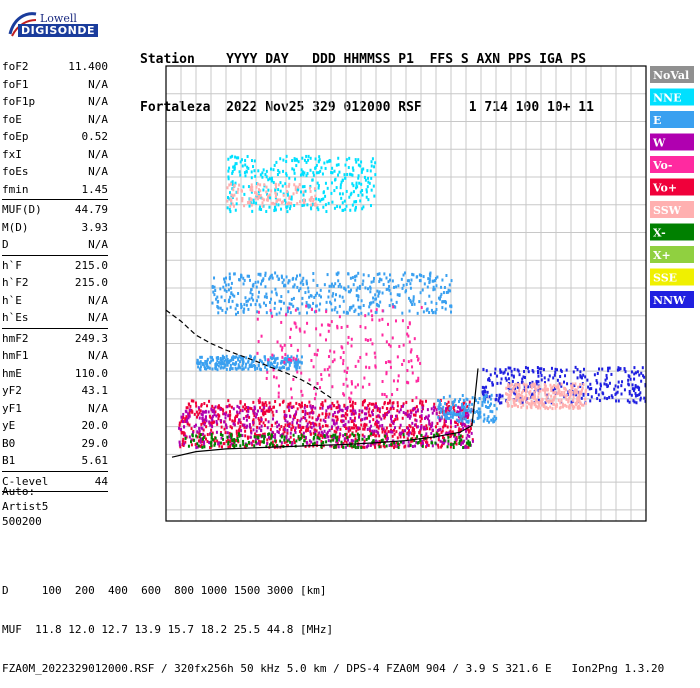 The height and width of the screenshot is (688, 700). What do you see at coordinates (55, 301) in the screenshot?
I see `param-row: h`E N/A` at bounding box center [55, 301].